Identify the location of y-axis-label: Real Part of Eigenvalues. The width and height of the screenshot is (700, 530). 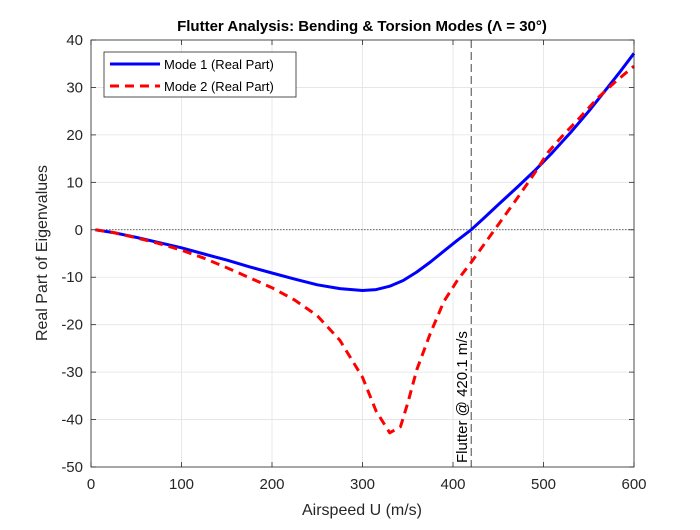
(42, 253).